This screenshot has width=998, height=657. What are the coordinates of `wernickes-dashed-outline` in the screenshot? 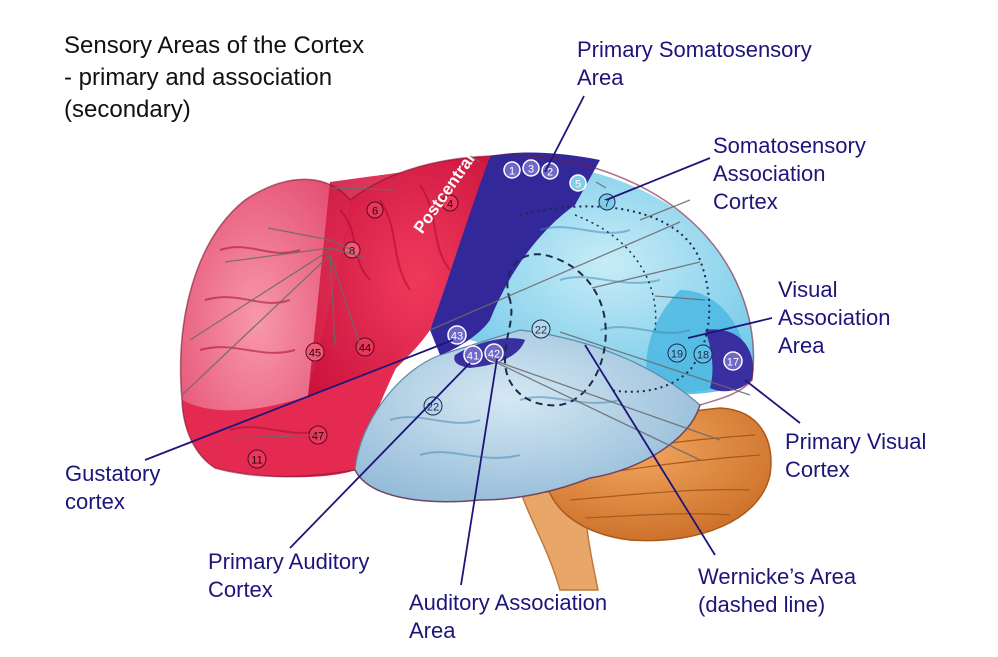 It's located at (555, 330).